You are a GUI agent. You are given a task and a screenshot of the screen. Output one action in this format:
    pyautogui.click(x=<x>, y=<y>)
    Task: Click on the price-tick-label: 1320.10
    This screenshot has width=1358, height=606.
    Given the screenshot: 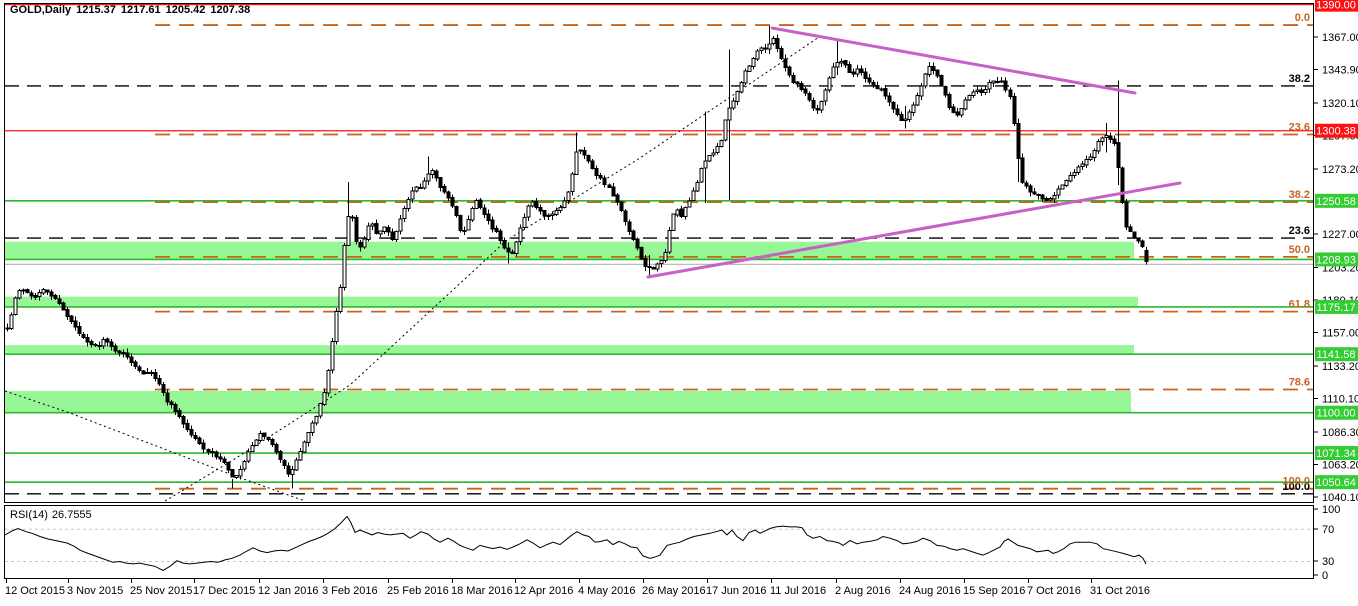 What is the action you would take?
    pyautogui.click(x=1340, y=104)
    